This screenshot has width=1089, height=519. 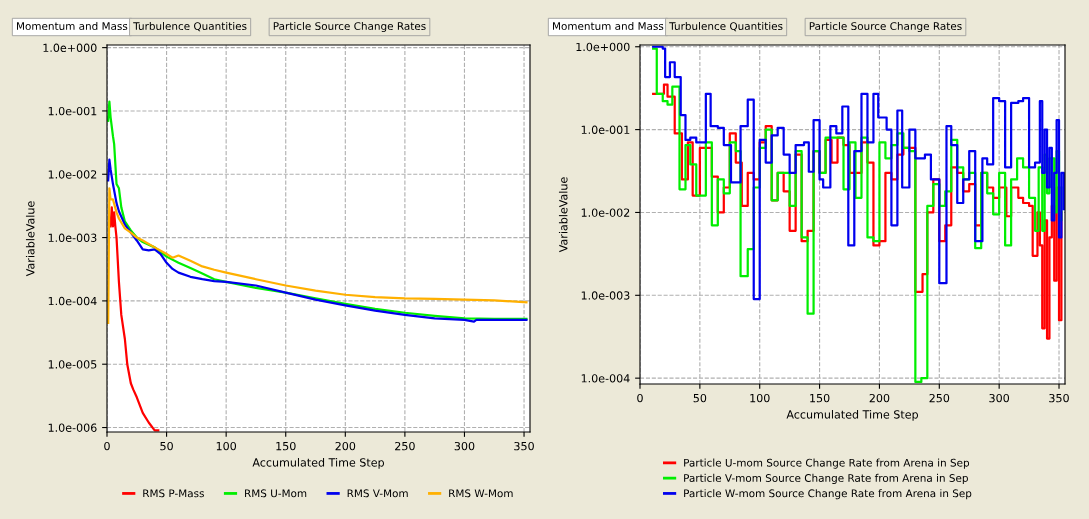 What do you see at coordinates (72, 364) in the screenshot?
I see `y-tick-label: 1.0e-005` at bounding box center [72, 364].